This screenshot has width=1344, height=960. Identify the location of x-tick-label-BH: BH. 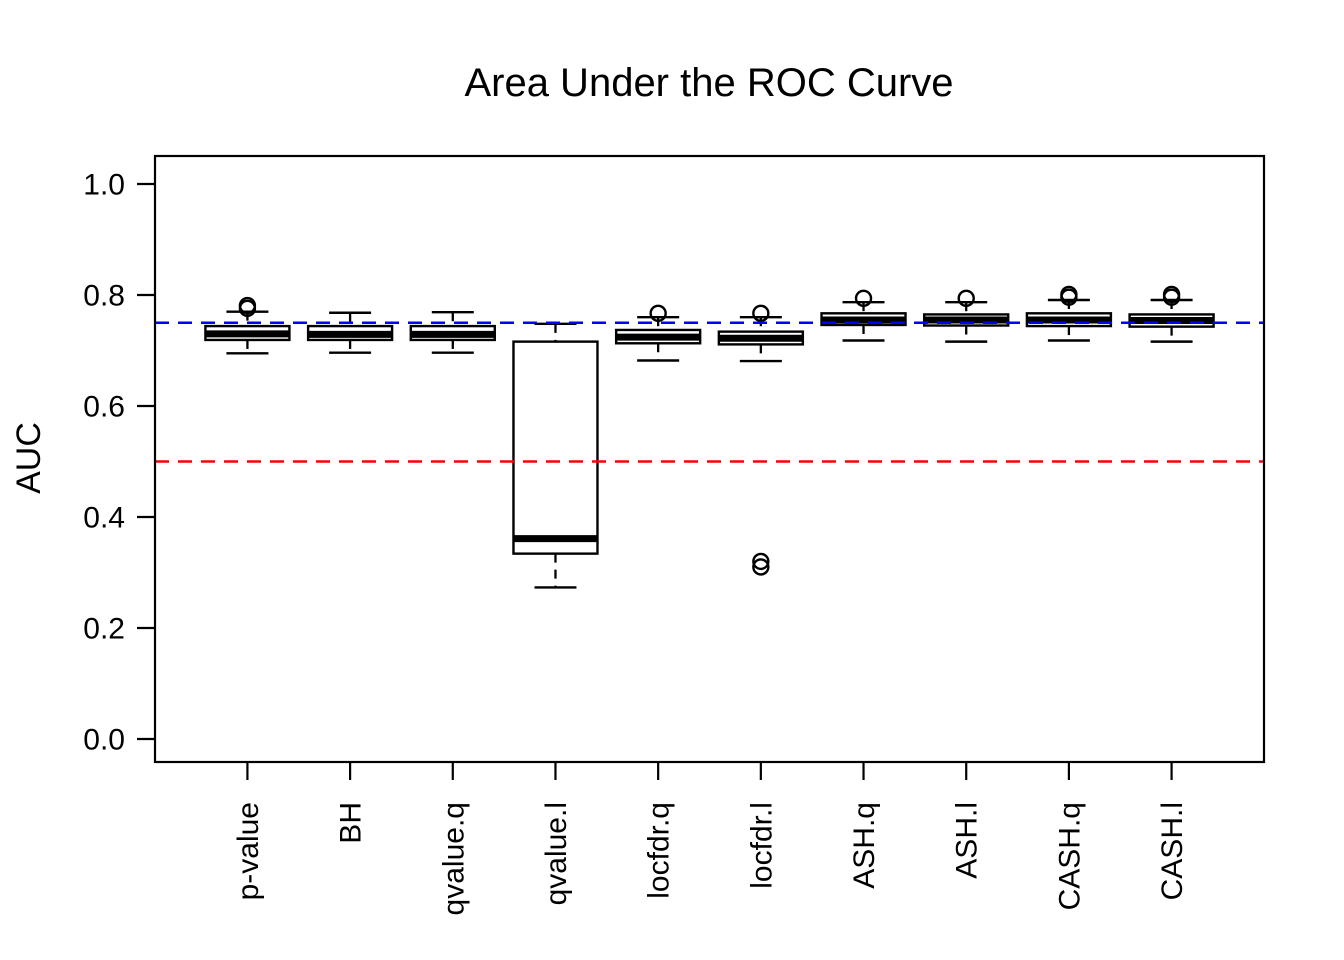
(351, 823).